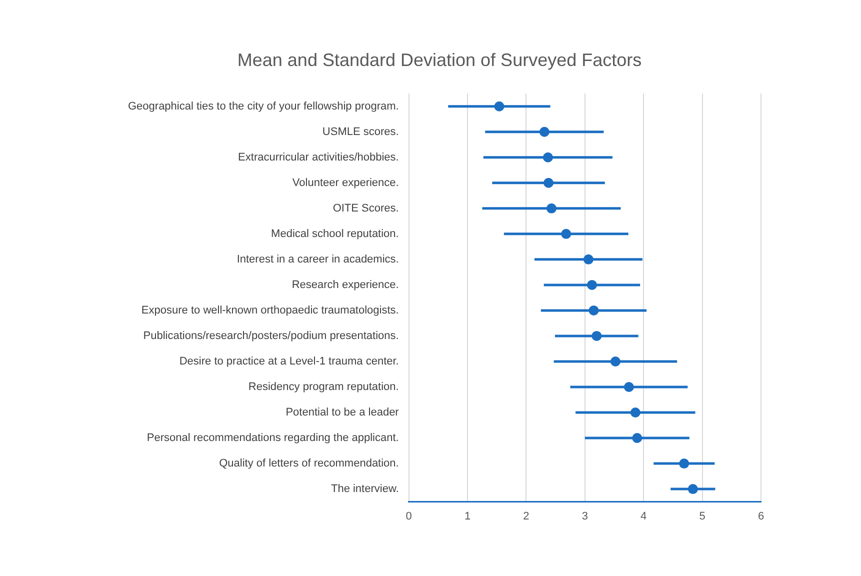 The height and width of the screenshot is (576, 861). I want to click on x-tick-label: 4, so click(643, 516).